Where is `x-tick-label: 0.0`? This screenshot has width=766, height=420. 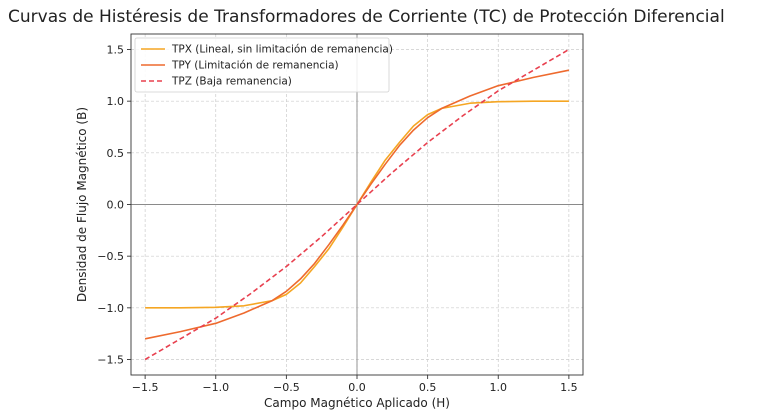 x-tick-label: 0.0 is located at coordinates (357, 387).